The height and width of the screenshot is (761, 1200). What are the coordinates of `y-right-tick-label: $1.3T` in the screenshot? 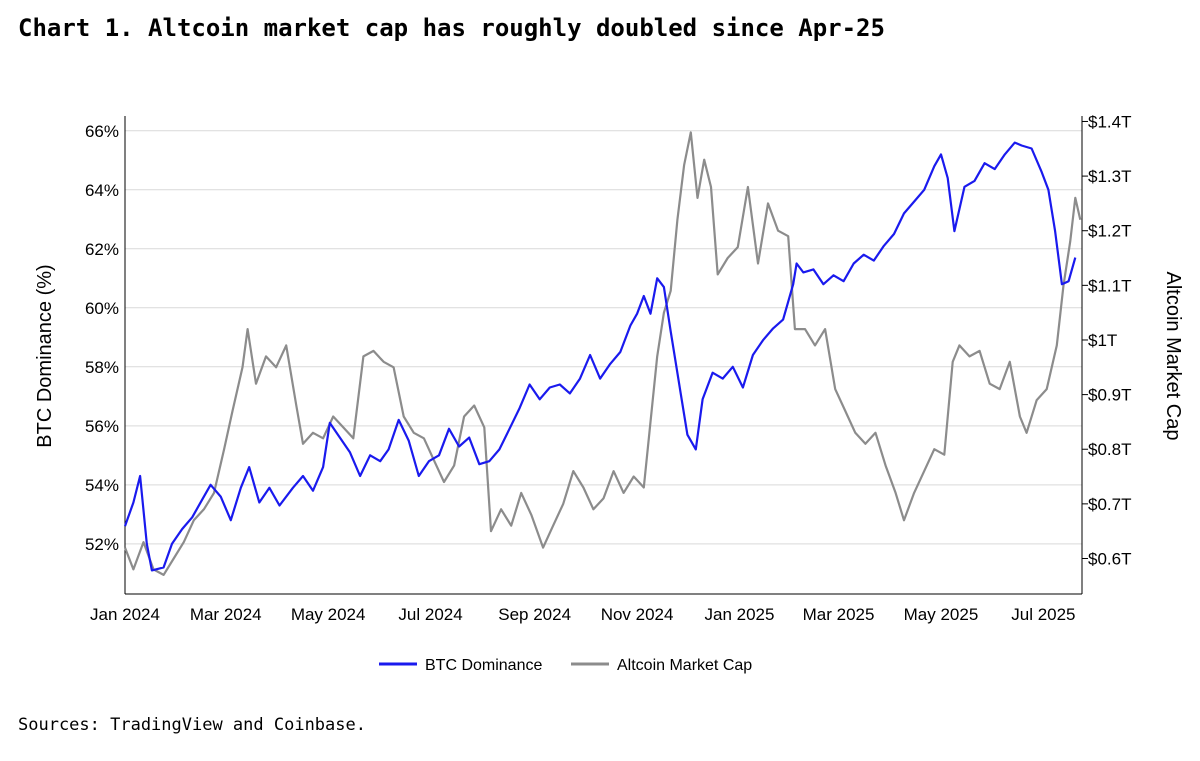 It's located at (1109, 176).